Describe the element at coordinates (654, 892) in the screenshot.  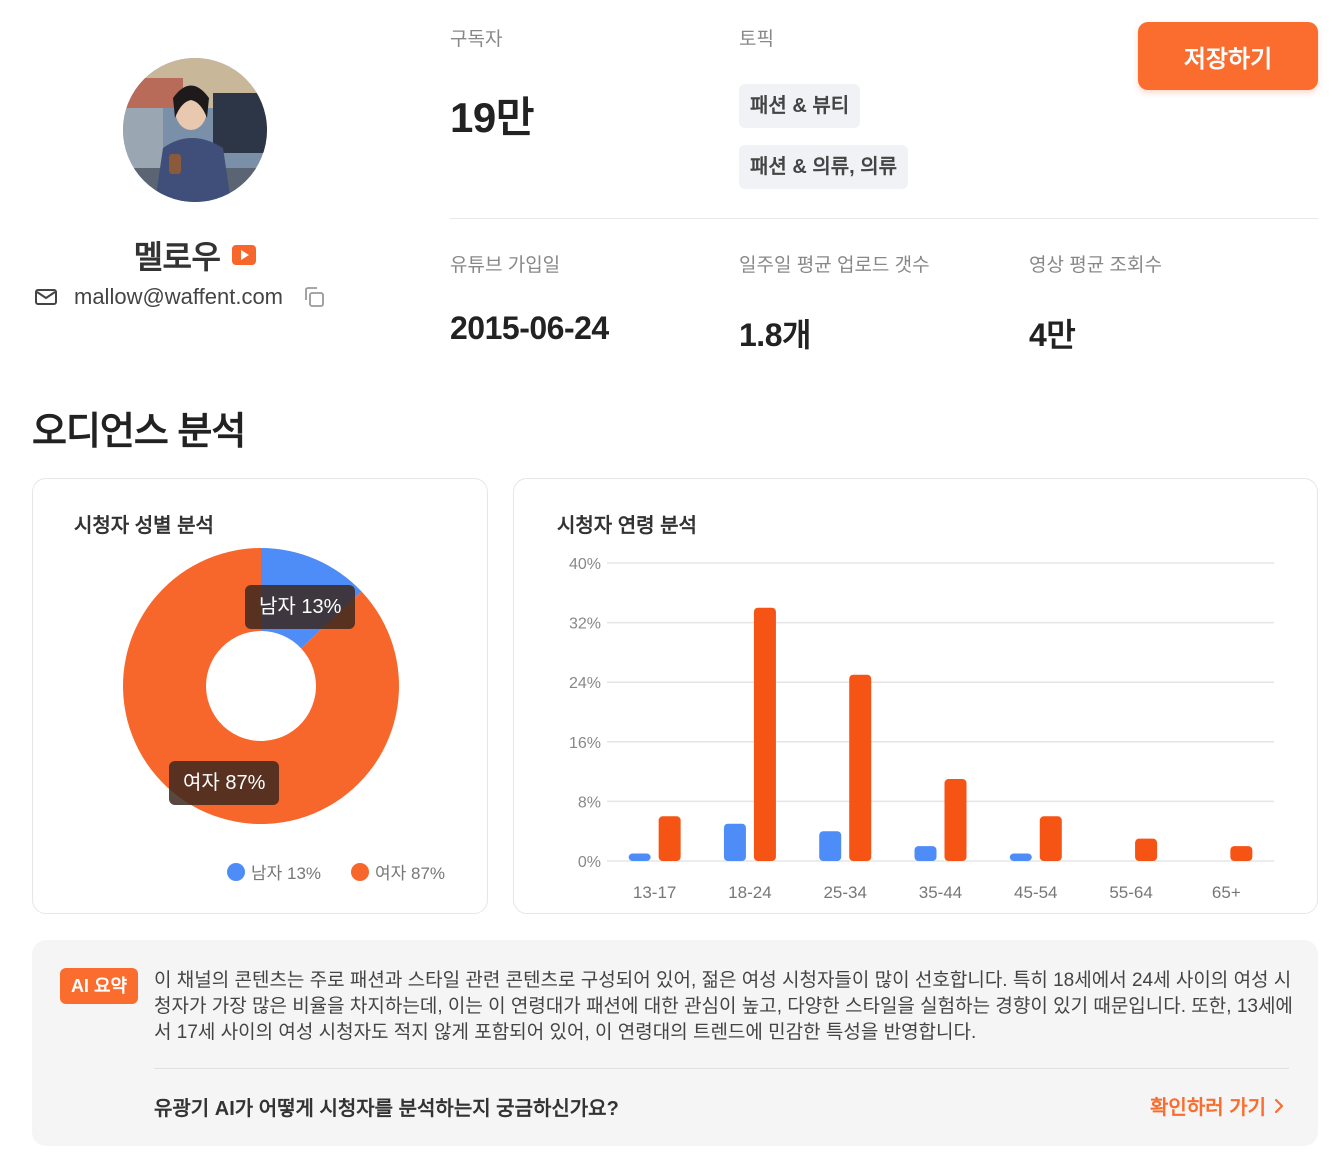
I see `x-tick-label: 13-17` at that location.